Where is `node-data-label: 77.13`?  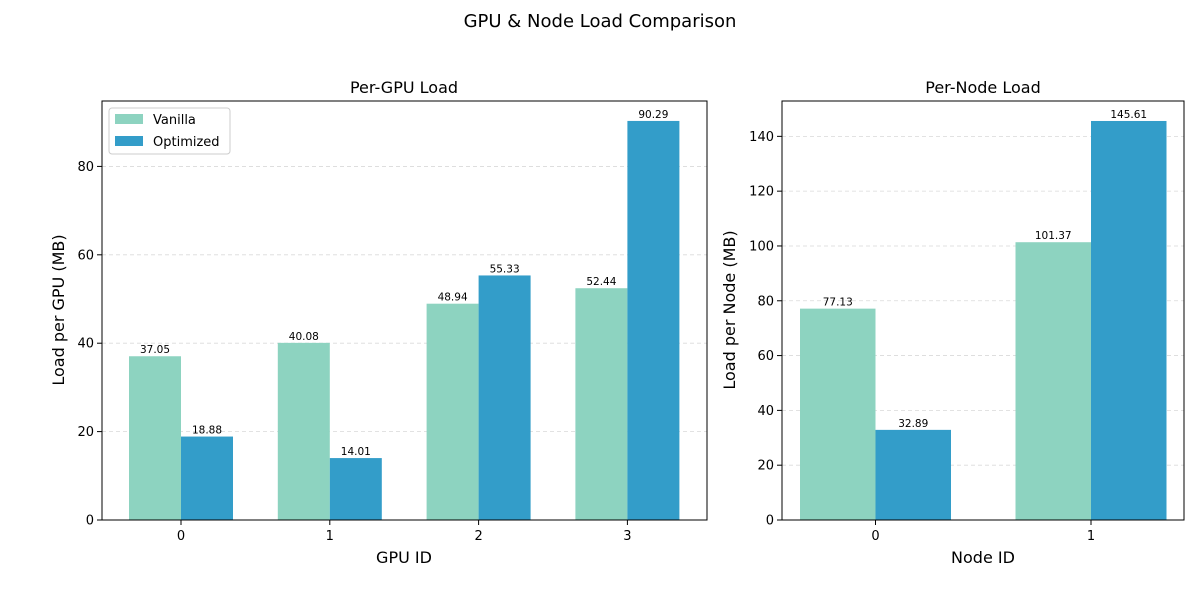 node-data-label: 77.13 is located at coordinates (838, 303).